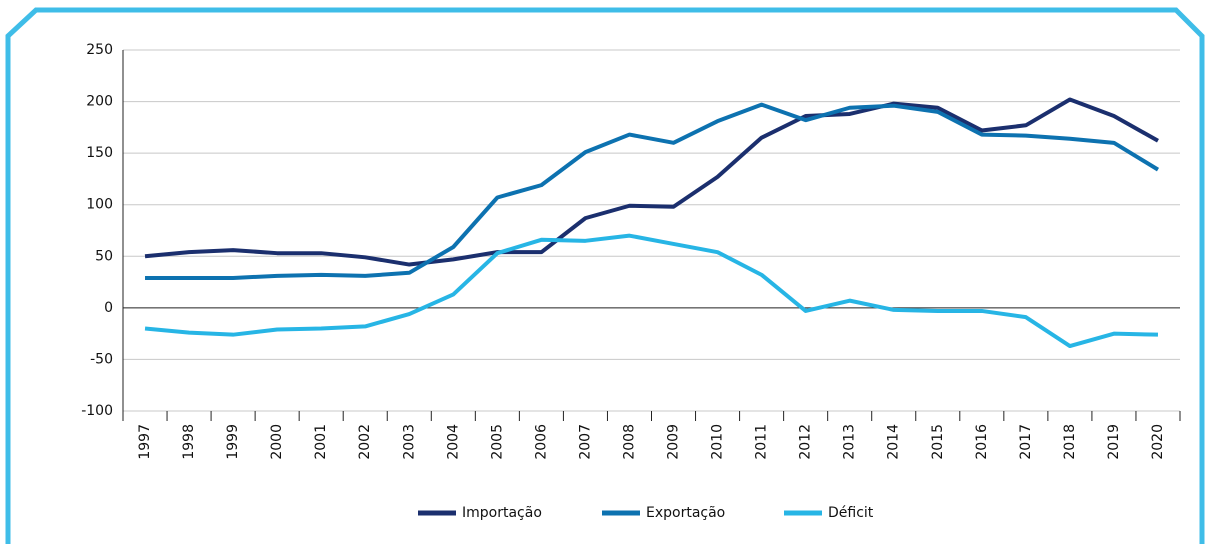 The width and height of the screenshot is (1211, 544). Describe the element at coordinates (851, 513) in the screenshot. I see `legend-label: Déficit` at that location.